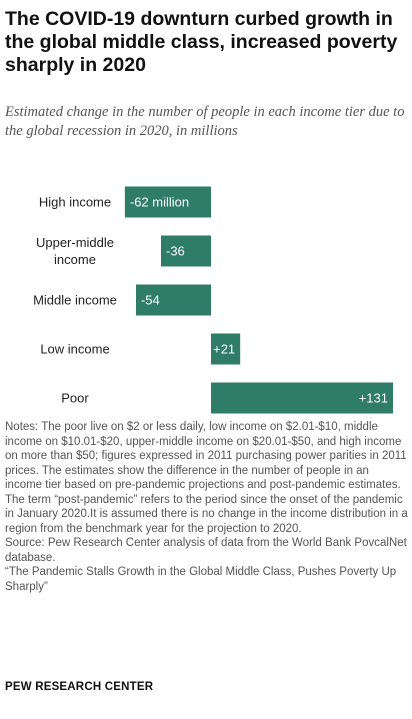  I want to click on bar-low-income, so click(226, 349).